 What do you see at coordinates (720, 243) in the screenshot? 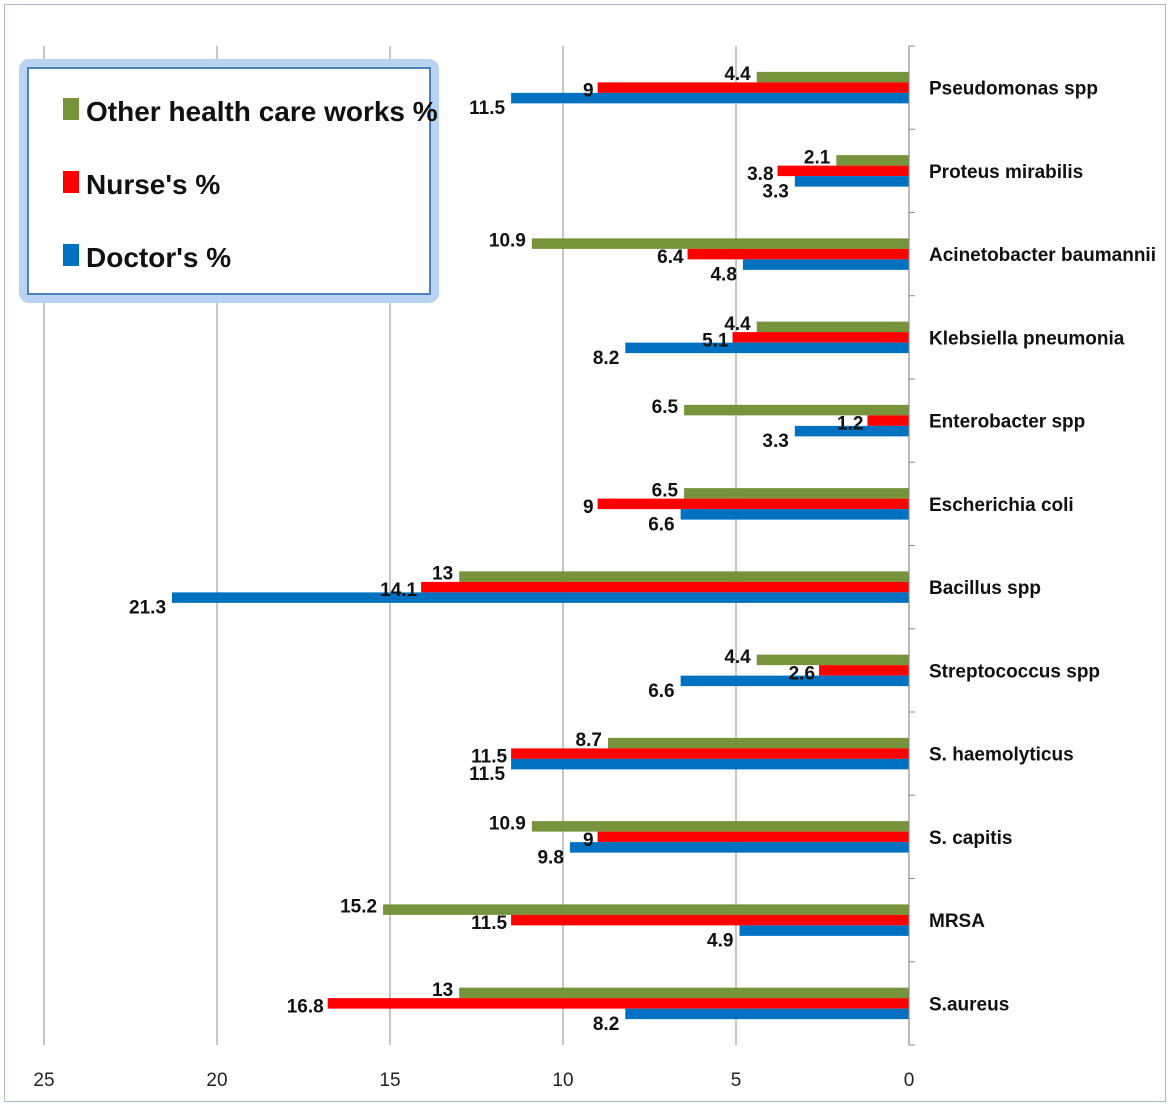
I see `bar-other-health-care-works-acinetobacter-baumannii` at bounding box center [720, 243].